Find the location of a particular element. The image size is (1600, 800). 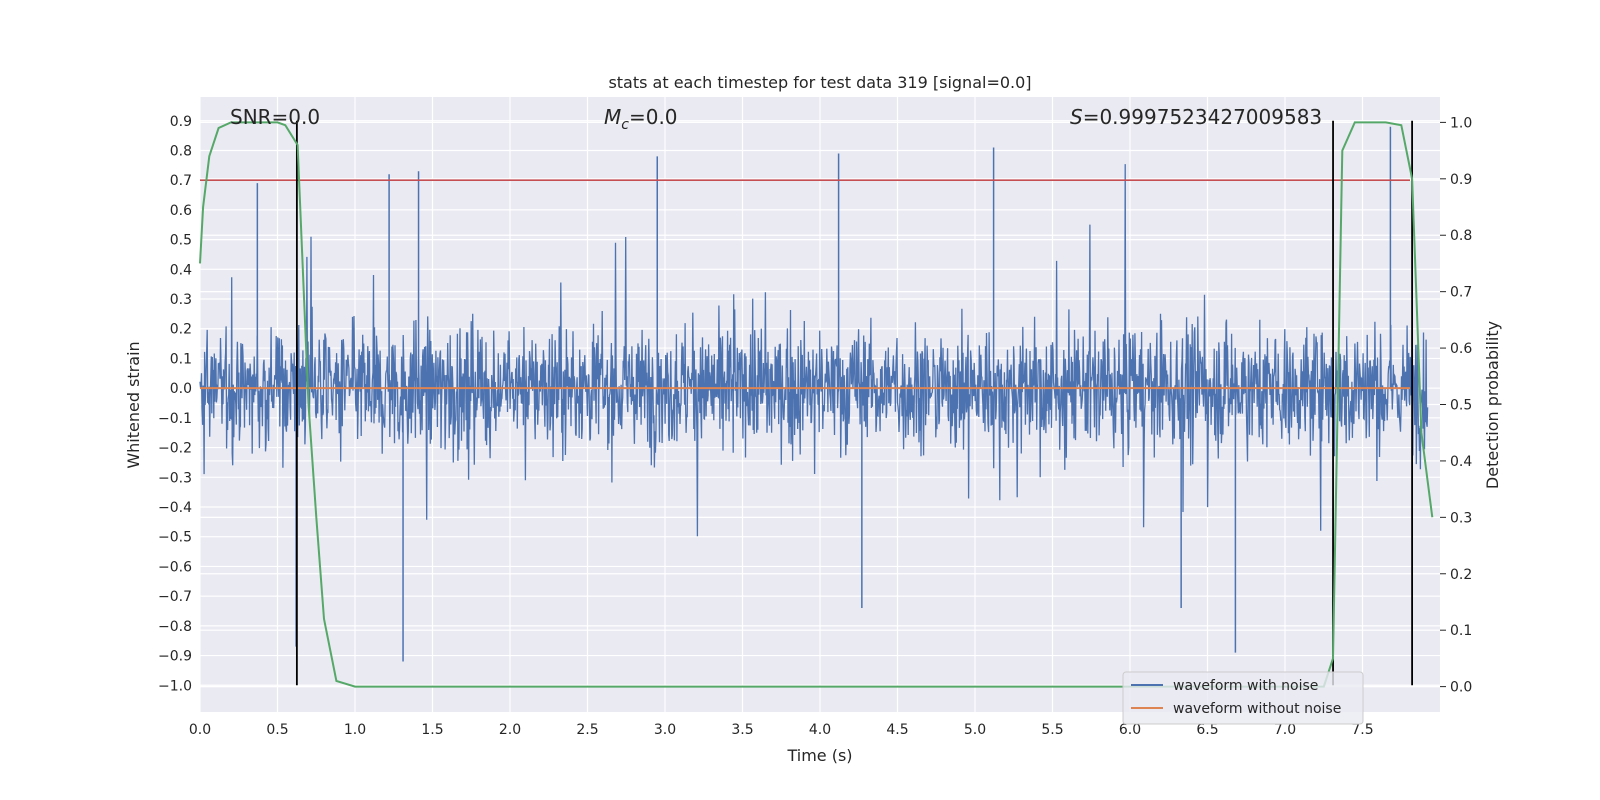

y-tick-label: −0.7 is located at coordinates (175, 597).